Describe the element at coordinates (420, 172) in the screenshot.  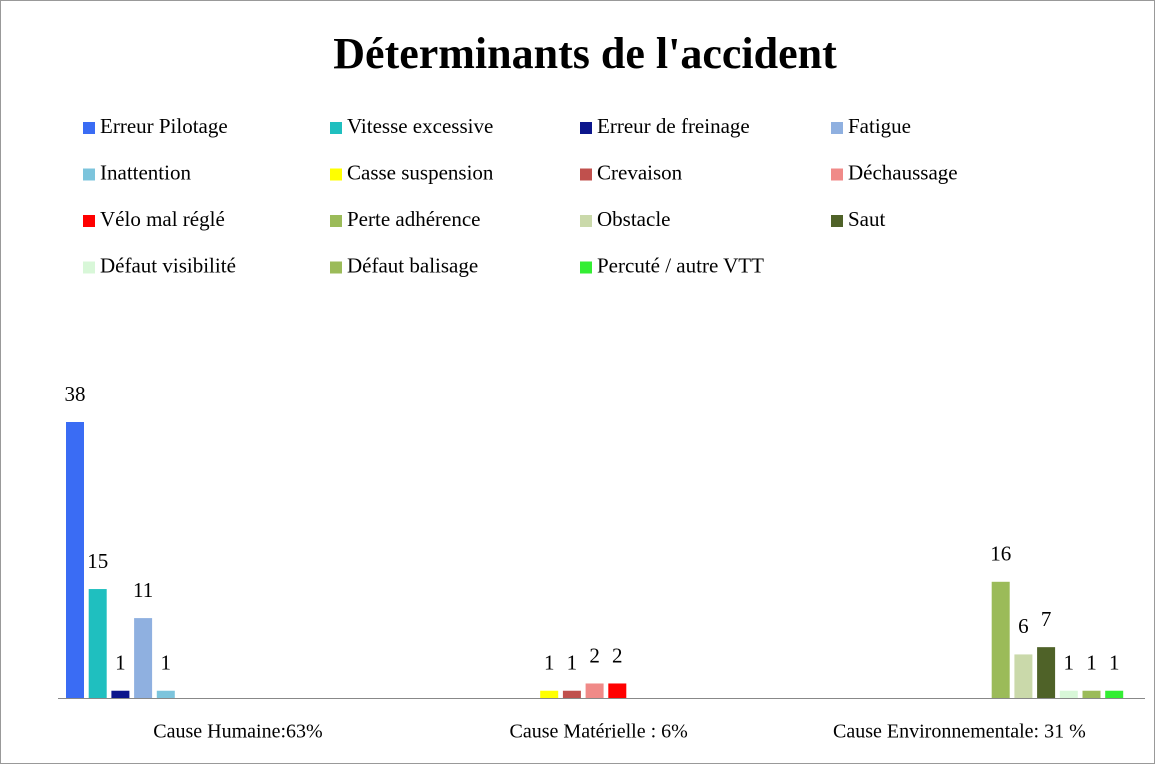
I see `legend-label: Casse suspension` at that location.